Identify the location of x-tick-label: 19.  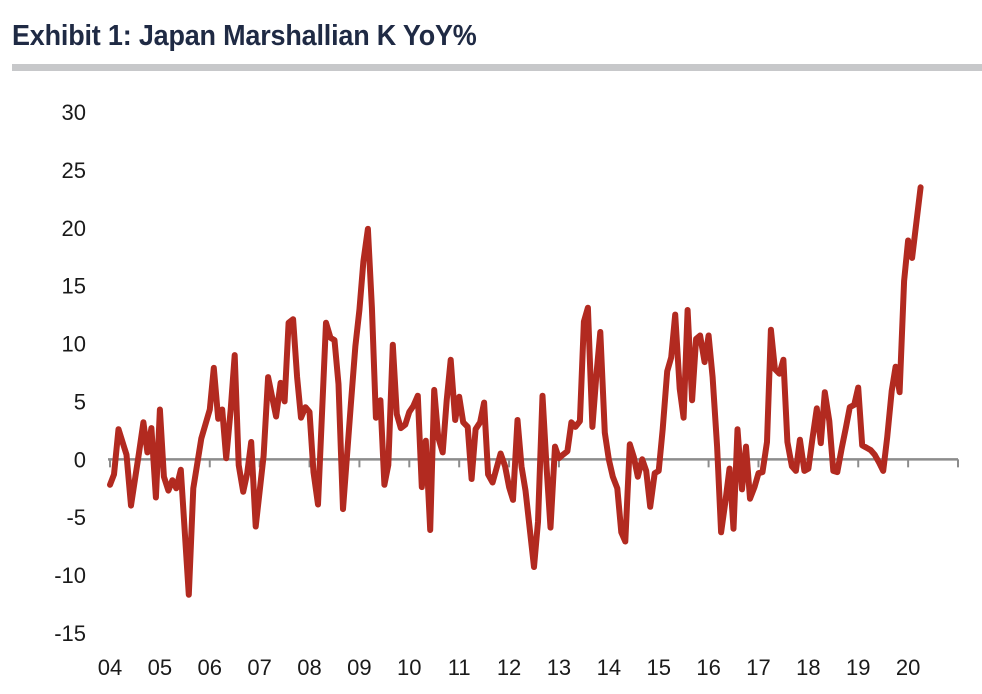
(858, 667).